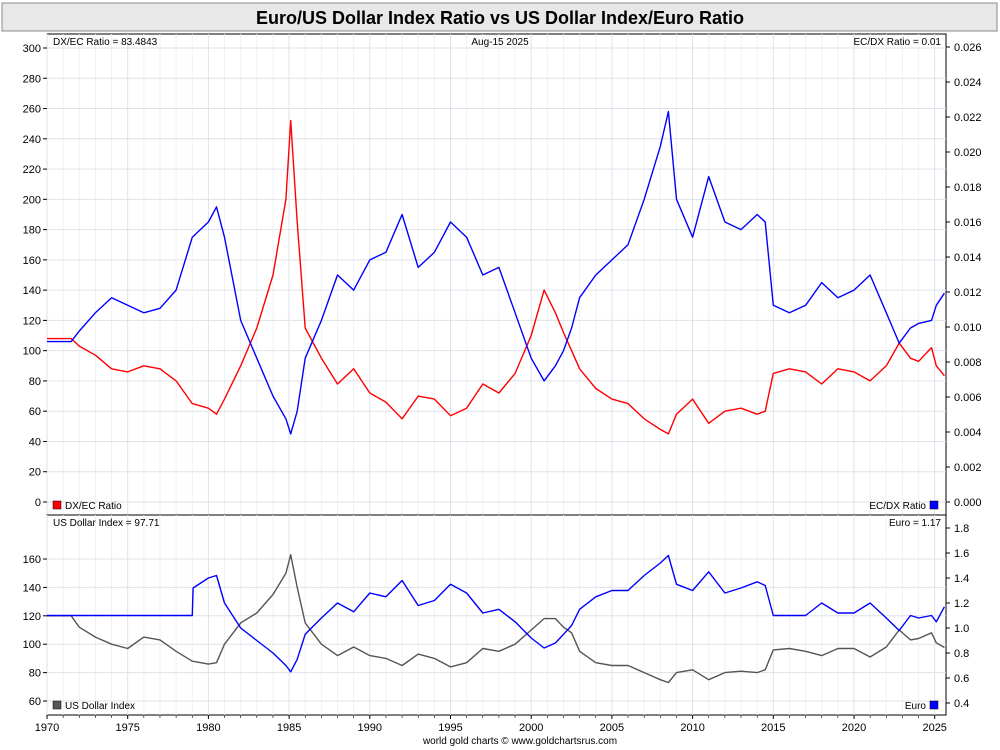  Describe the element at coordinates (968, 223) in the screenshot. I see `y-right-tick-label: 0.016` at that location.